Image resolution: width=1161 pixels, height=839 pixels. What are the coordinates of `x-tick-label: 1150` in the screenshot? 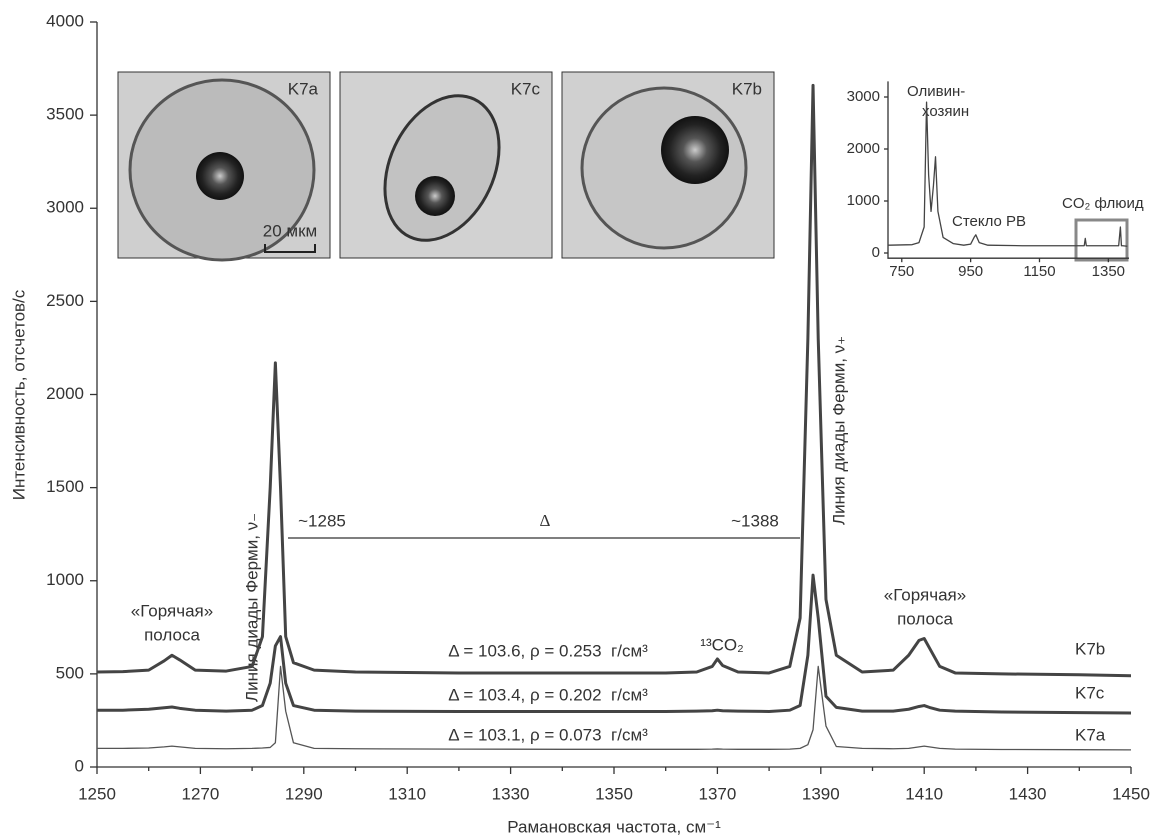 It's located at (1039, 271).